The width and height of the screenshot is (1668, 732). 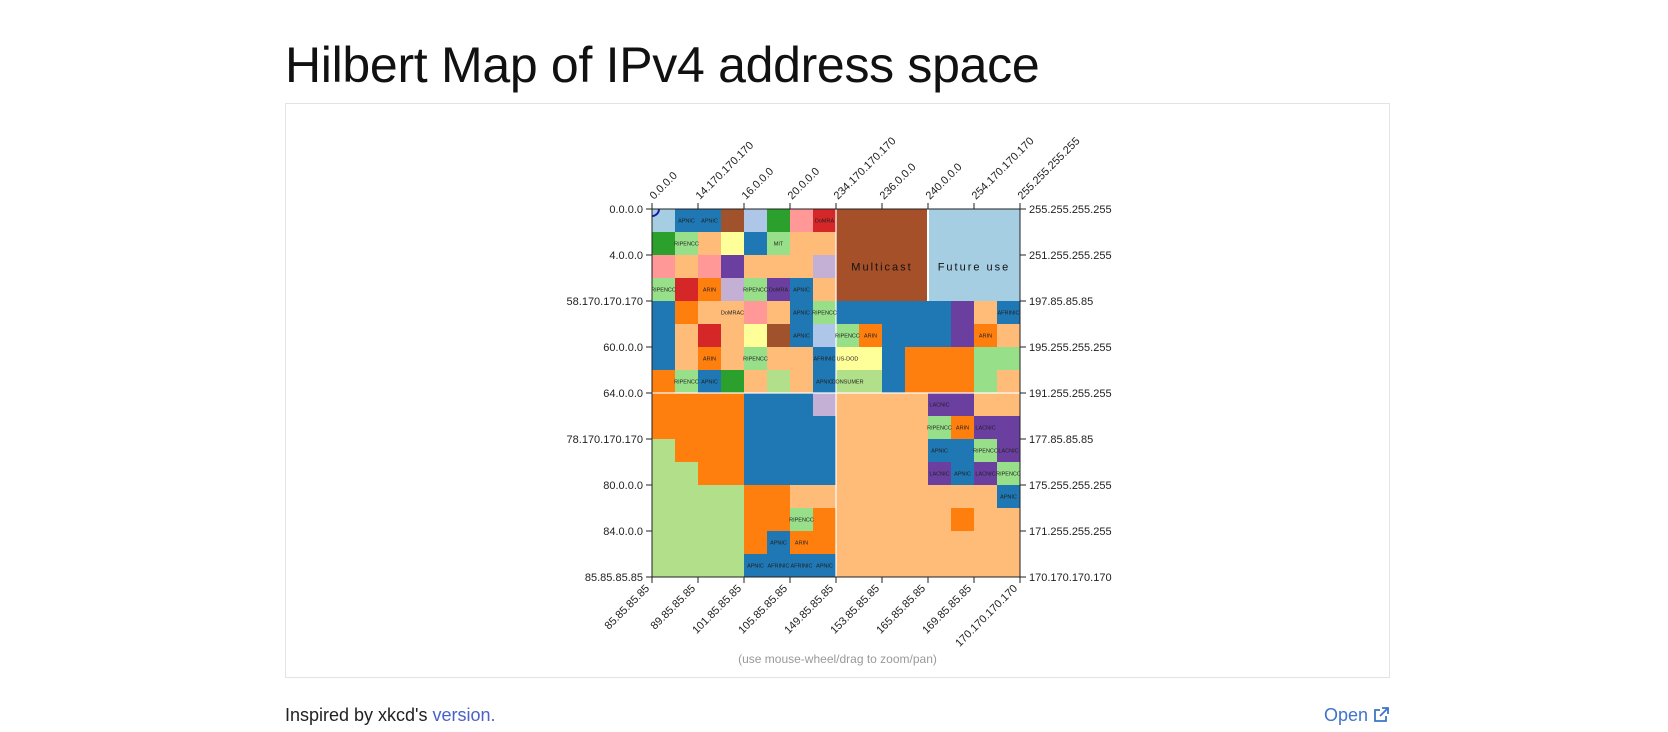 What do you see at coordinates (464, 715) in the screenshot?
I see `xkcd-version-link: version.` at bounding box center [464, 715].